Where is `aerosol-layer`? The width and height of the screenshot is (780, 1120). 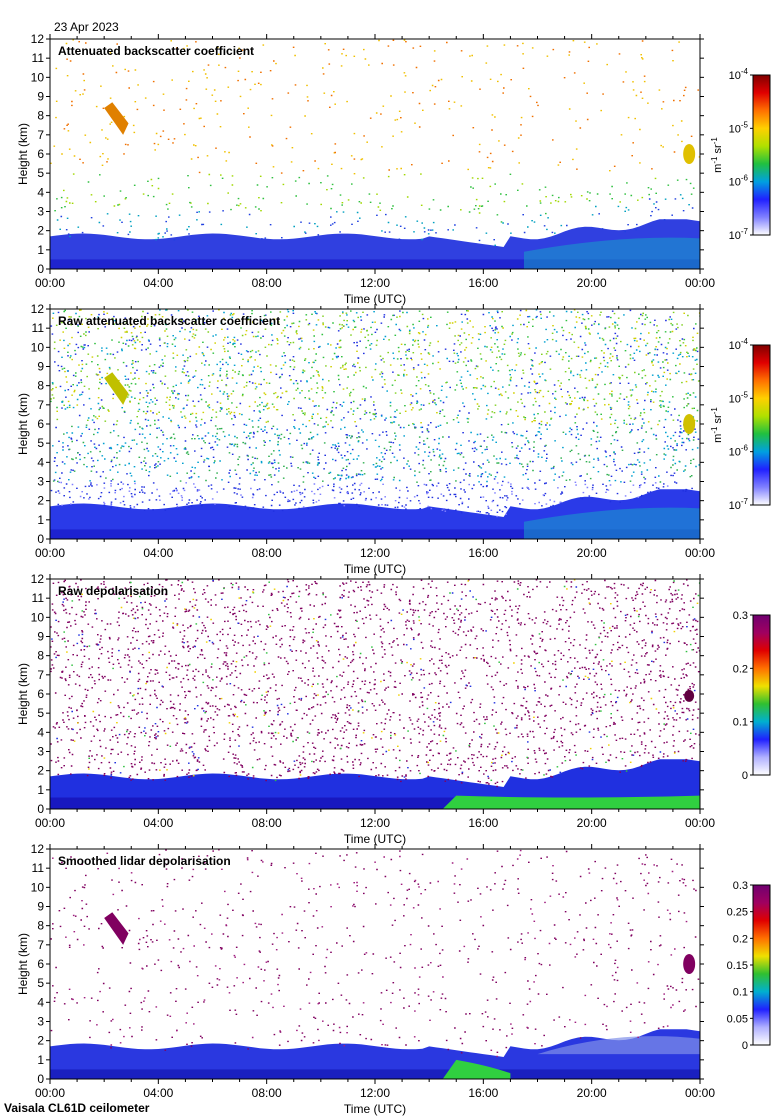
aerosol-layer is located at coordinates (618, 1045).